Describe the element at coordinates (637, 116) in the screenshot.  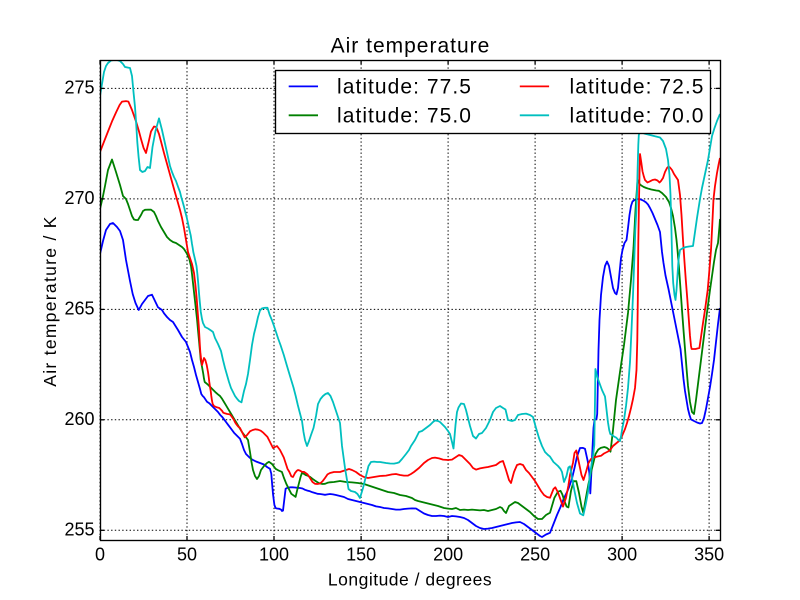
I see `svg-text: latitude: 70.0` at that location.